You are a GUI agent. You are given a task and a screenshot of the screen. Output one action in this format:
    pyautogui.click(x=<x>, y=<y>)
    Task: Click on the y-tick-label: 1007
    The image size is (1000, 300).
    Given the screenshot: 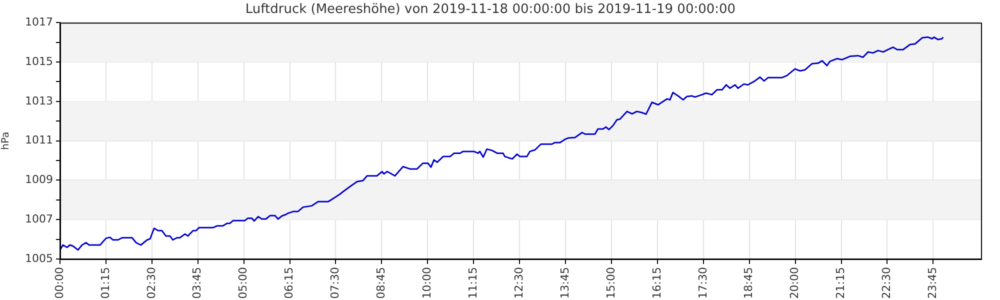 What is the action you would take?
    pyautogui.click(x=39, y=219)
    